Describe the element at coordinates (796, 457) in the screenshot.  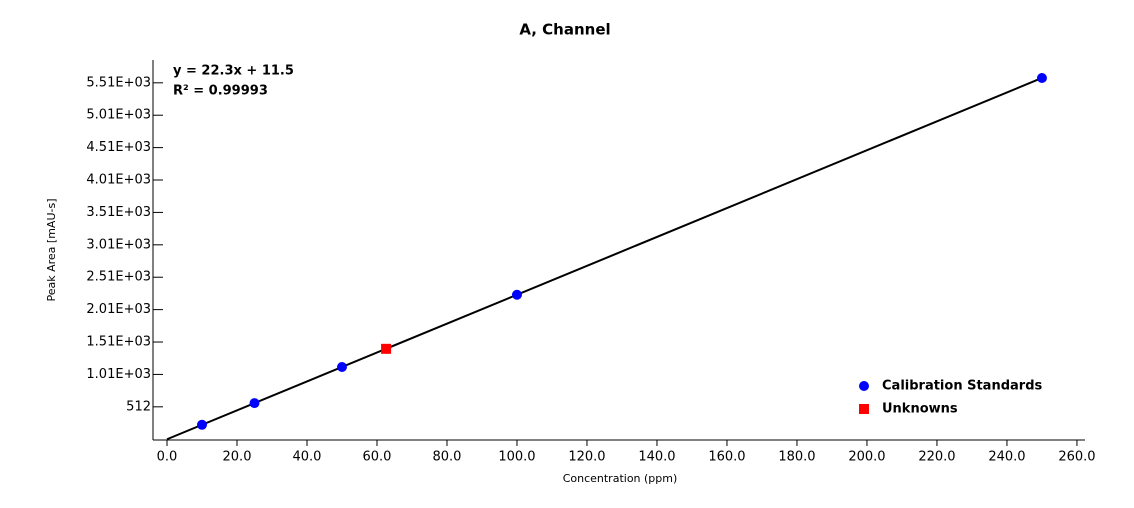
I see `x-tick-label: 180.0` at that location.